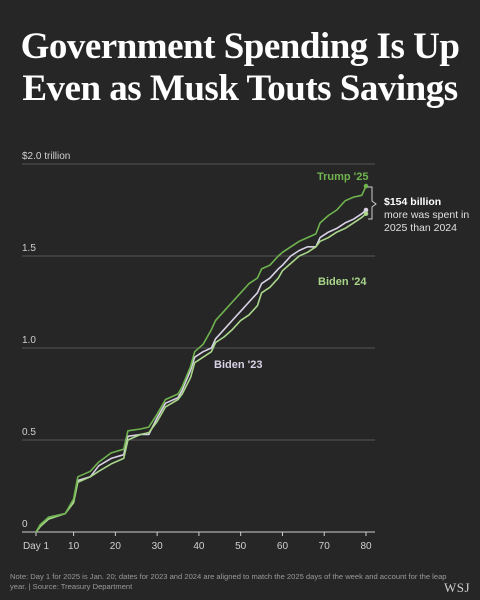 This screenshot has width=480, height=600. Describe the element at coordinates (342, 282) in the screenshot. I see `series-label-1: Biden '24` at that location.